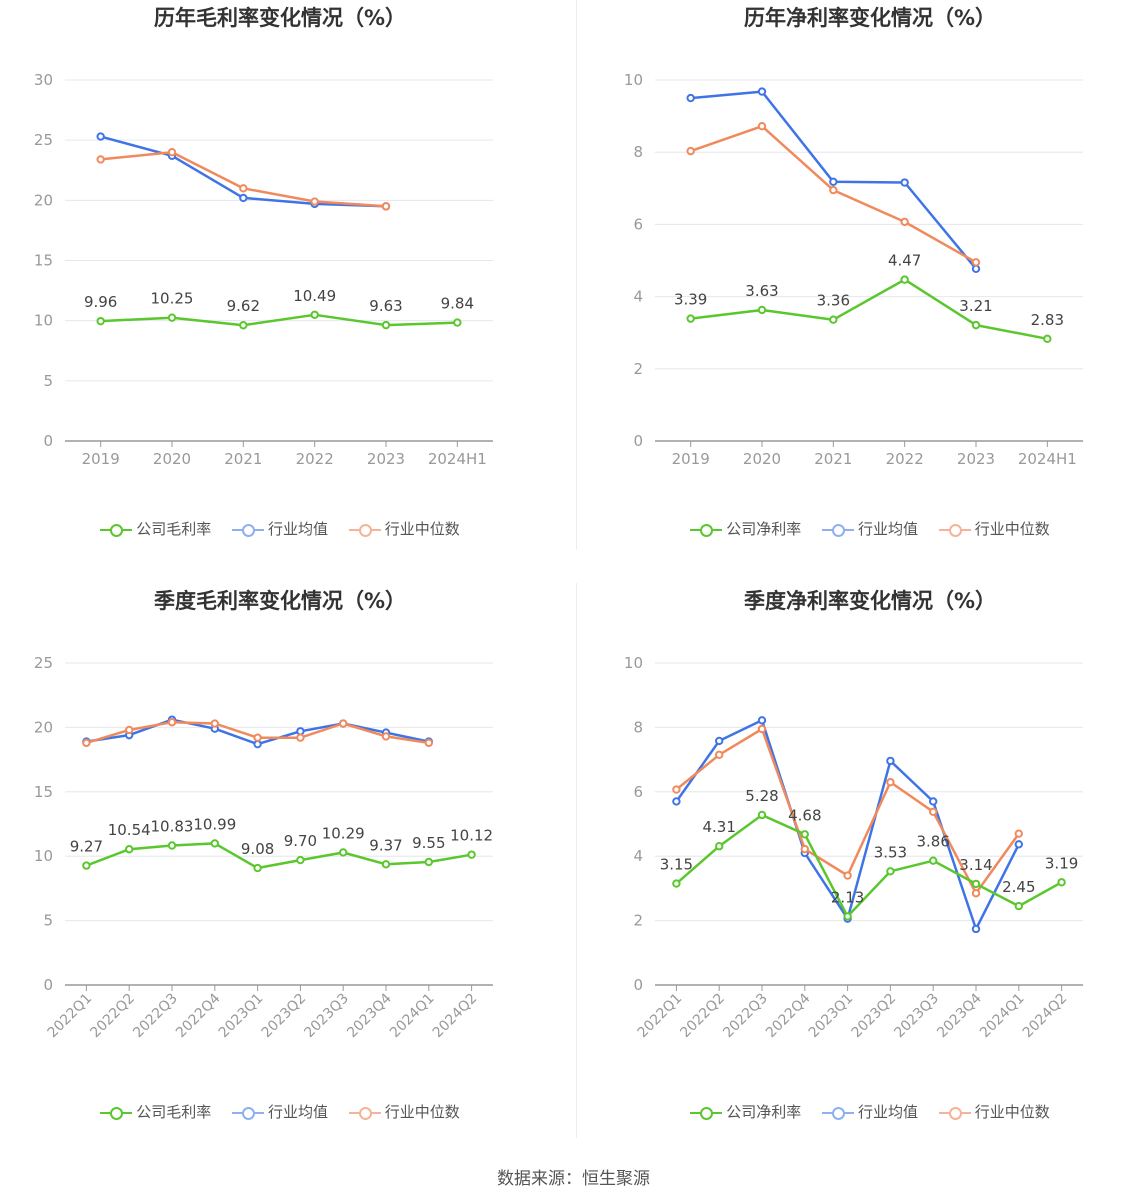 The image size is (1147, 1202). I want to click on data-label: 3.53, so click(890, 852).